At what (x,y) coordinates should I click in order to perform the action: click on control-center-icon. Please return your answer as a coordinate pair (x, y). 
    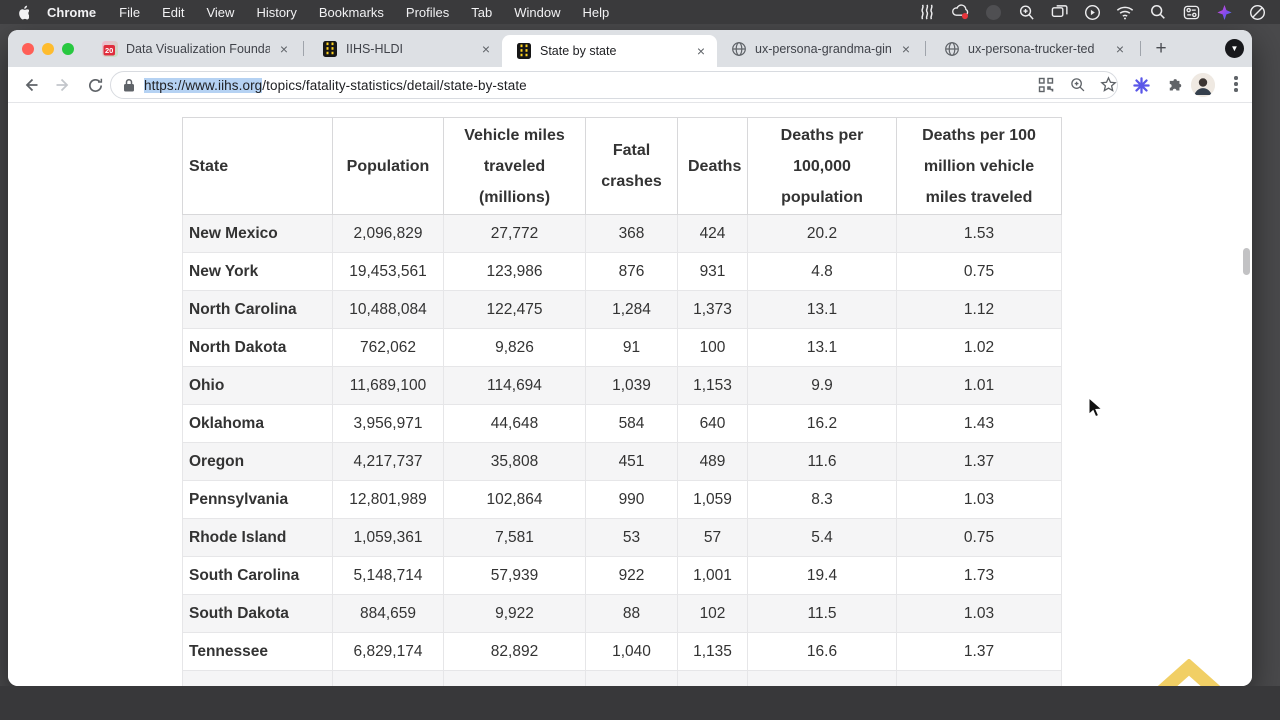
    Looking at the image, I should click on (1191, 12).